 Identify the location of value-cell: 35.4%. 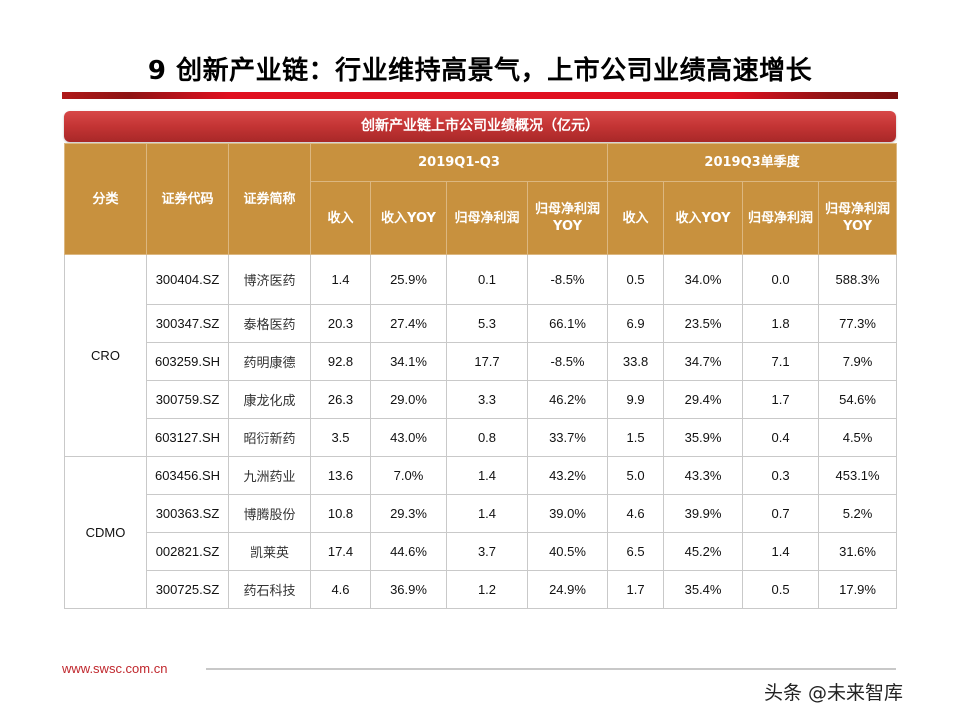
(703, 589).